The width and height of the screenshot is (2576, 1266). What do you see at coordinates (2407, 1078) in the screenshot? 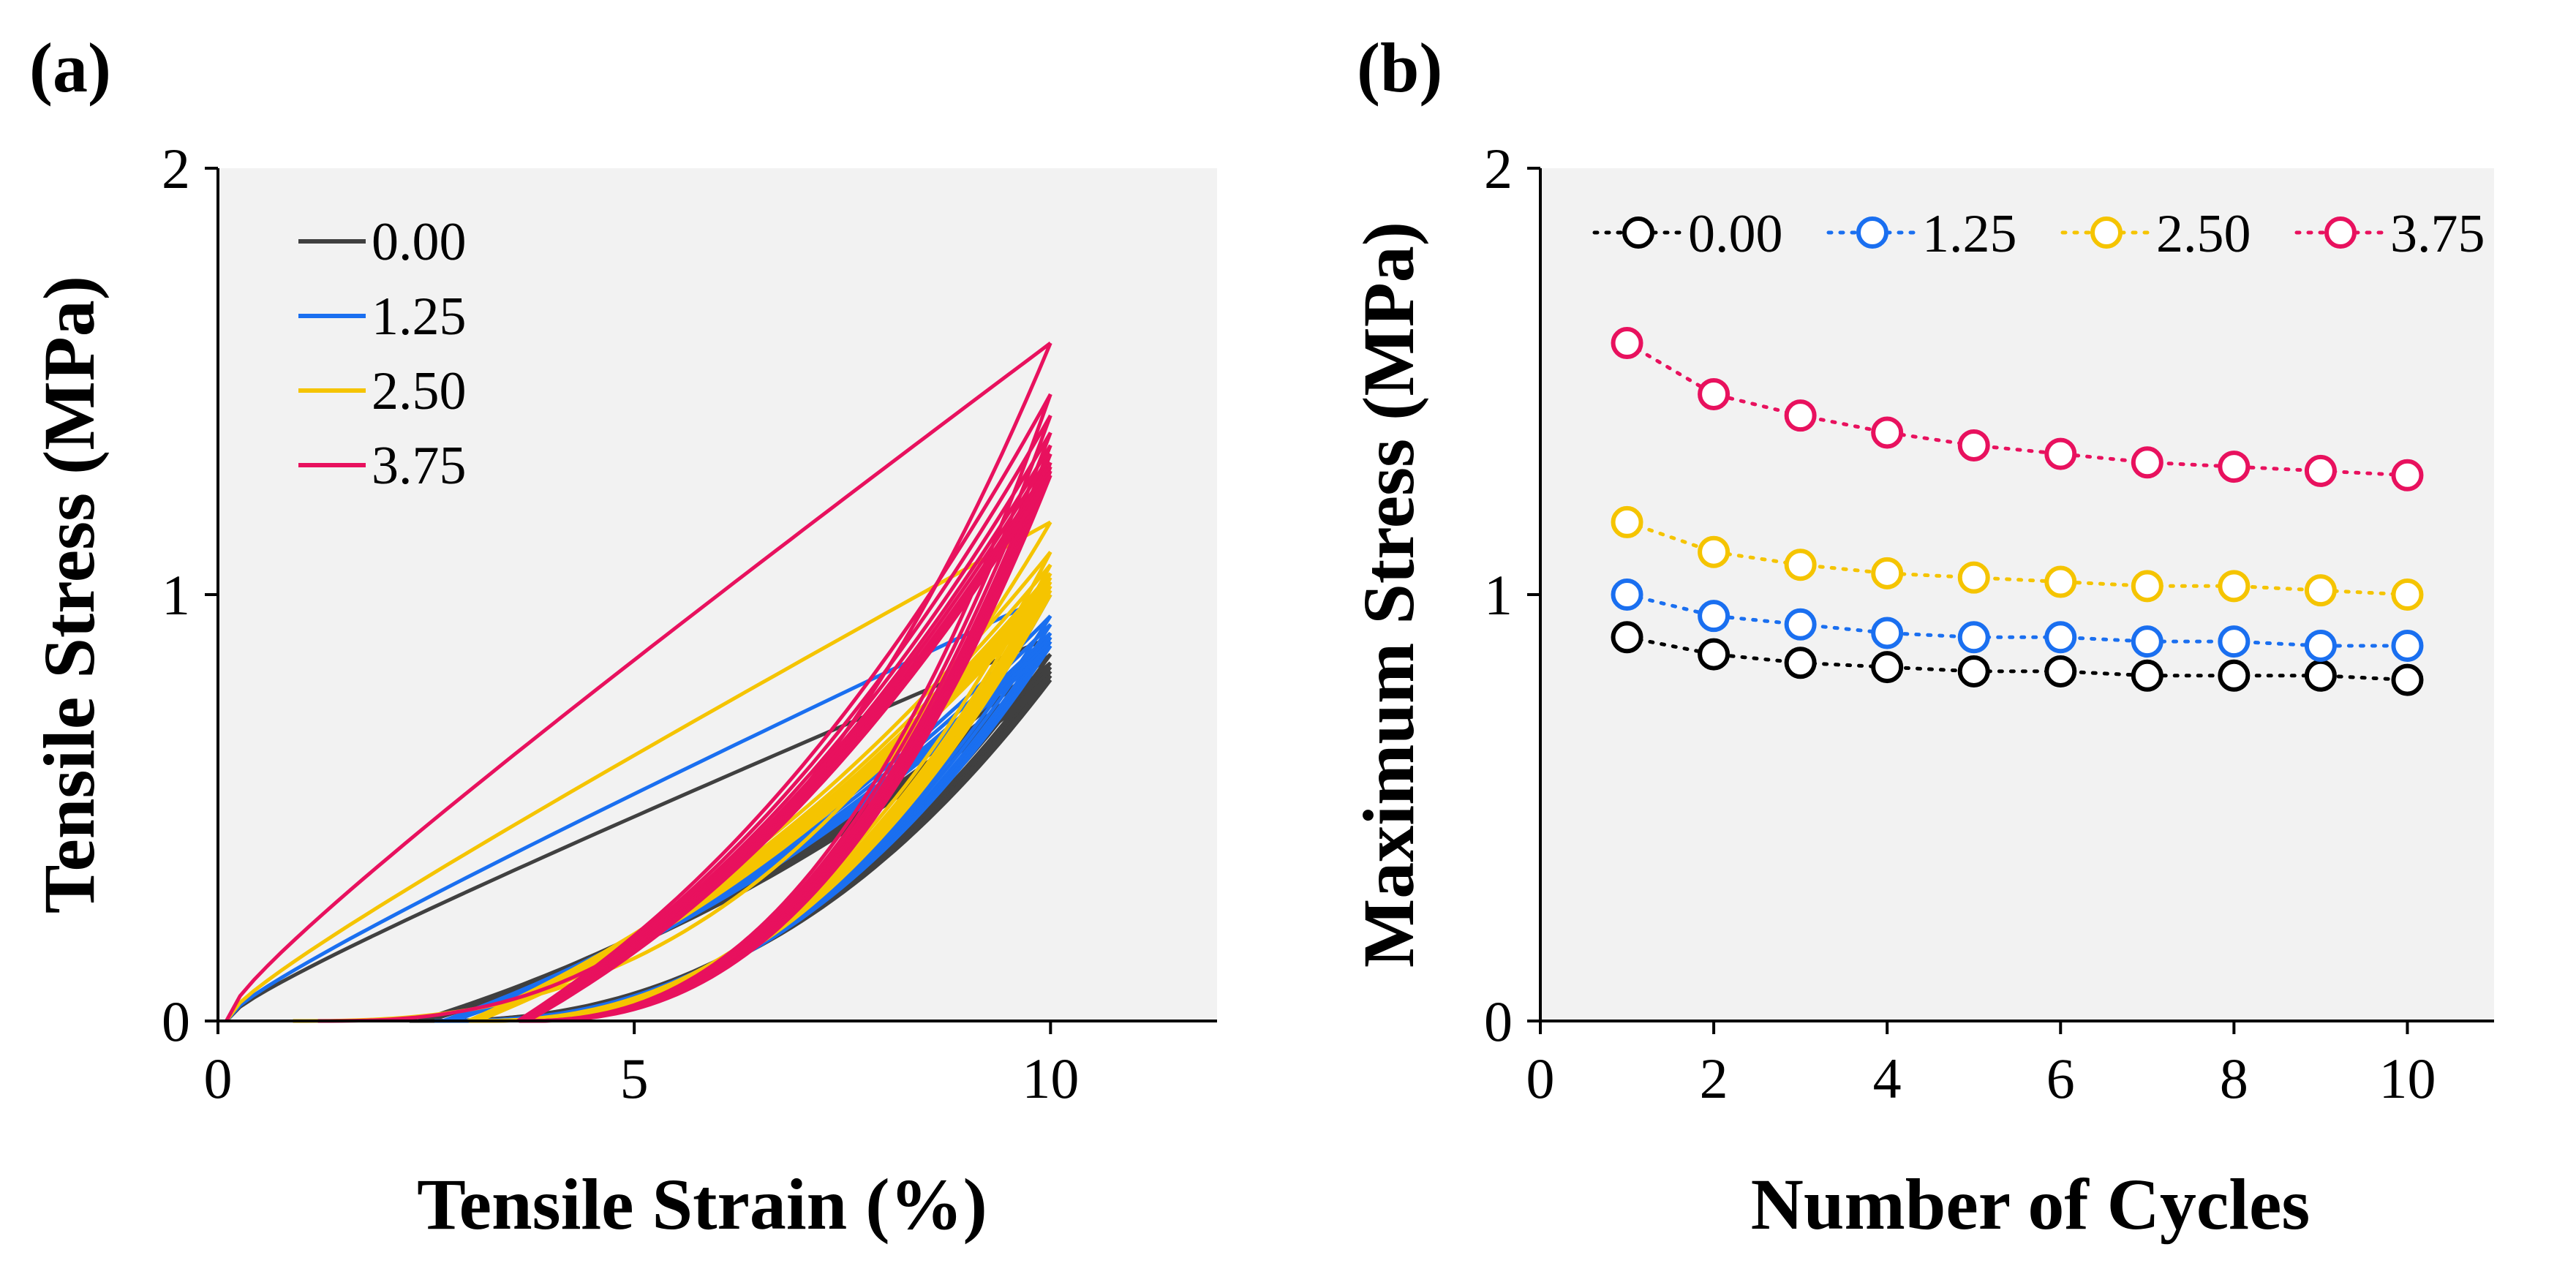
I see `panel-b-x-tick-label: 10` at bounding box center [2407, 1078].